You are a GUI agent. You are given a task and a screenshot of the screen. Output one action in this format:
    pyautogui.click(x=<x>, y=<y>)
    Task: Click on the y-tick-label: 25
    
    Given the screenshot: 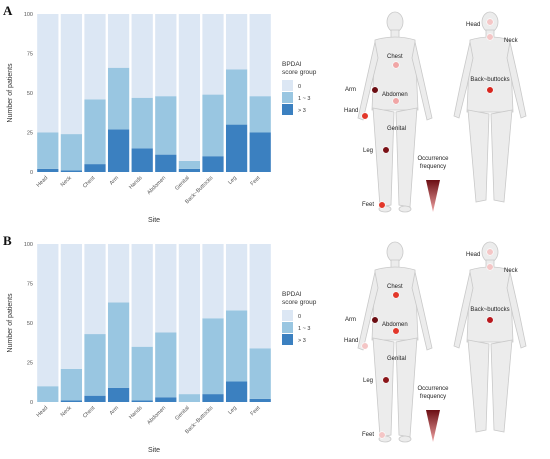 What is the action you would take?
    pyautogui.click(x=30, y=364)
    